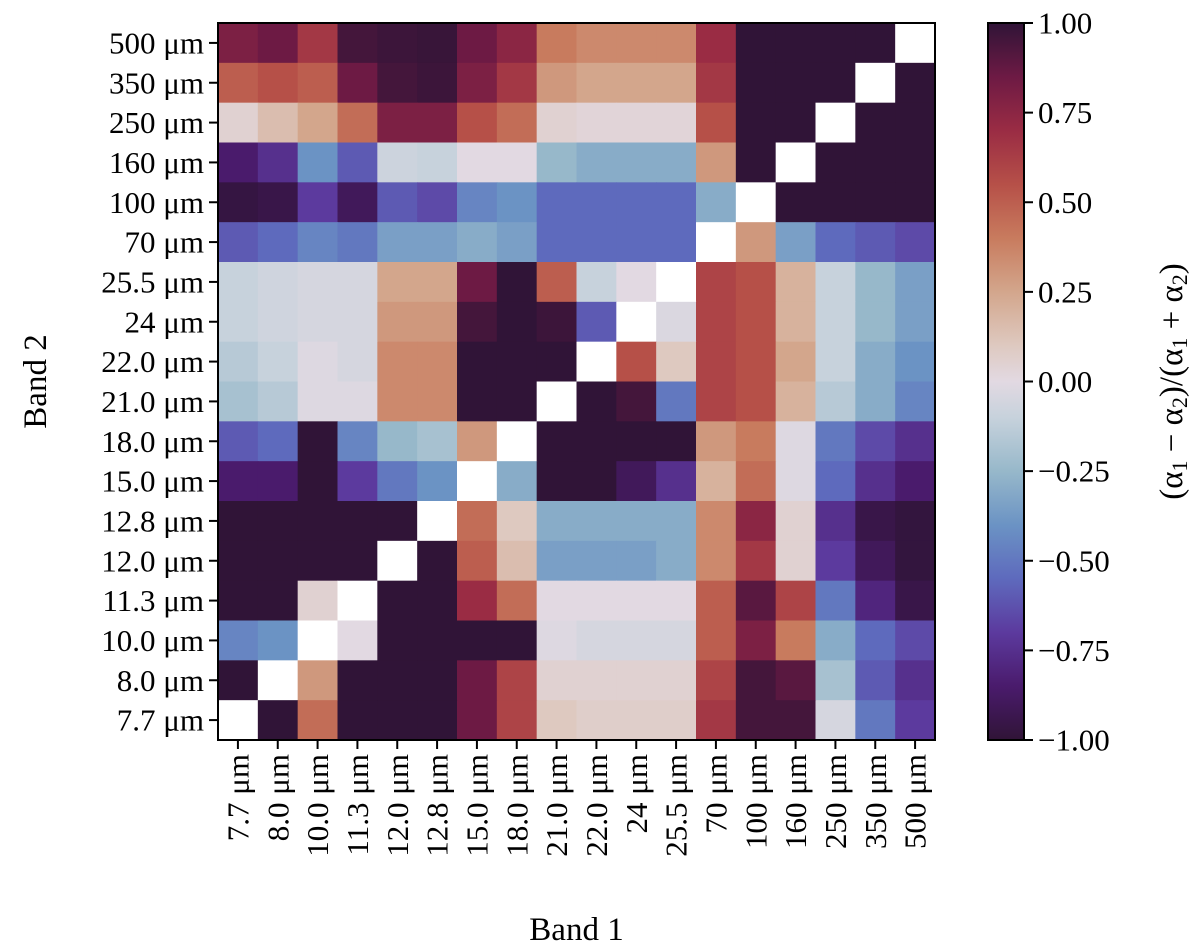 This screenshot has width=1200, height=946. What do you see at coordinates (1074, 740) in the screenshot?
I see `colorbar-tick-label: −1.00` at bounding box center [1074, 740].